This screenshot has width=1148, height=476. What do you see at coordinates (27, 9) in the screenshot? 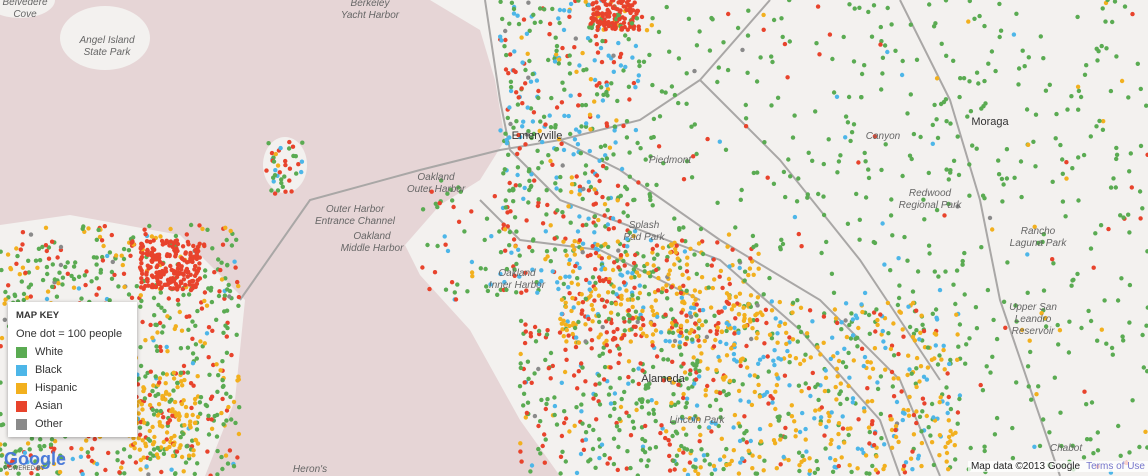
I see `land-belvedere` at bounding box center [27, 9].